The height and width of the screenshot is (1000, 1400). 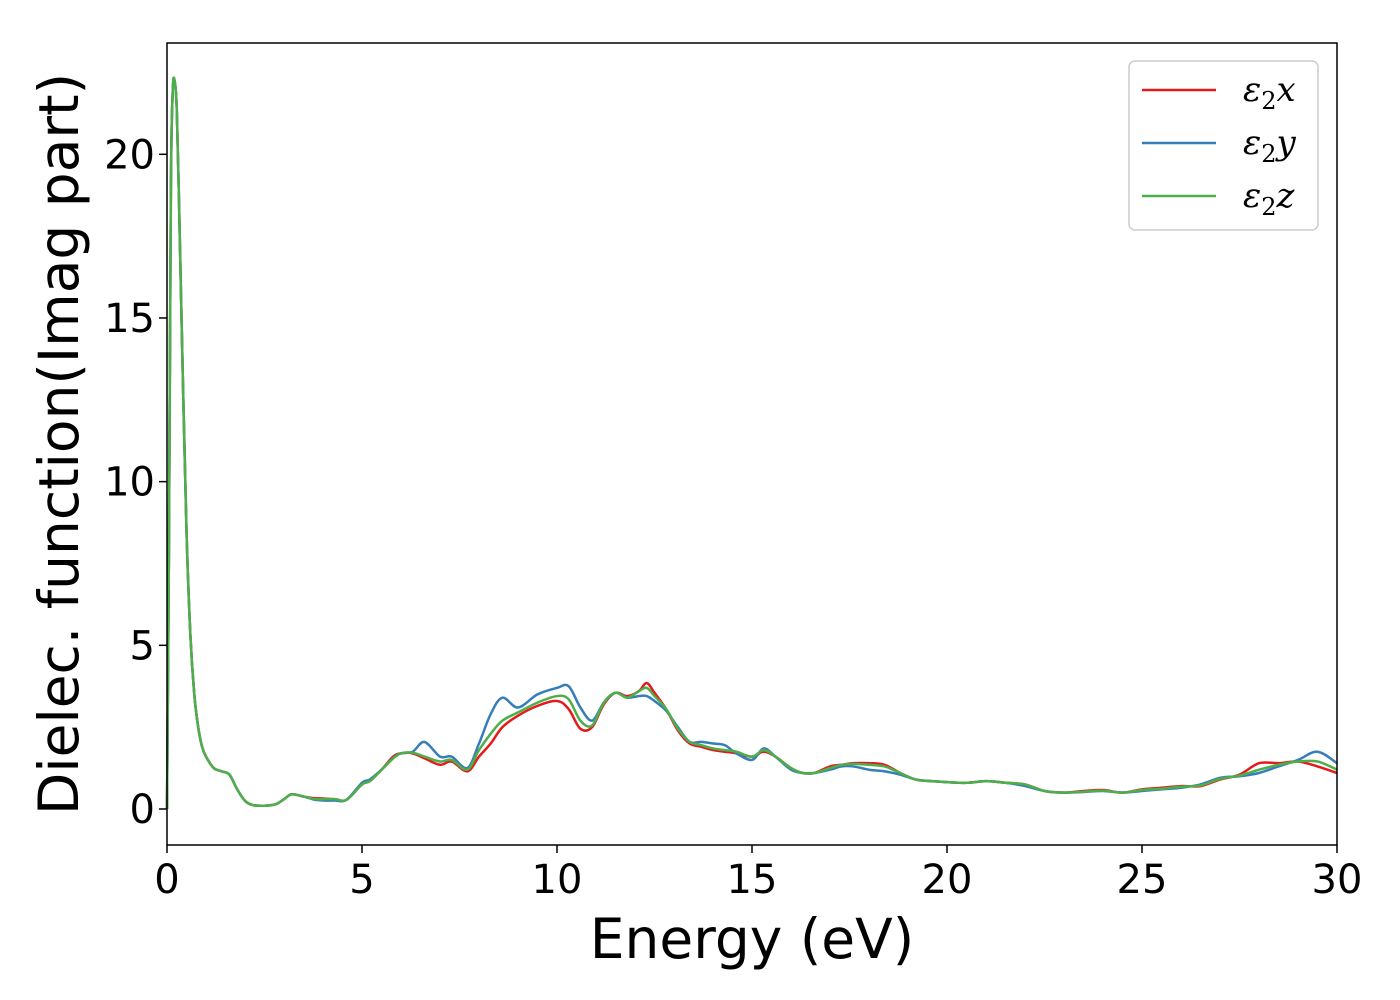 What do you see at coordinates (1142, 880) in the screenshot?
I see `x-tick-label: 25` at bounding box center [1142, 880].